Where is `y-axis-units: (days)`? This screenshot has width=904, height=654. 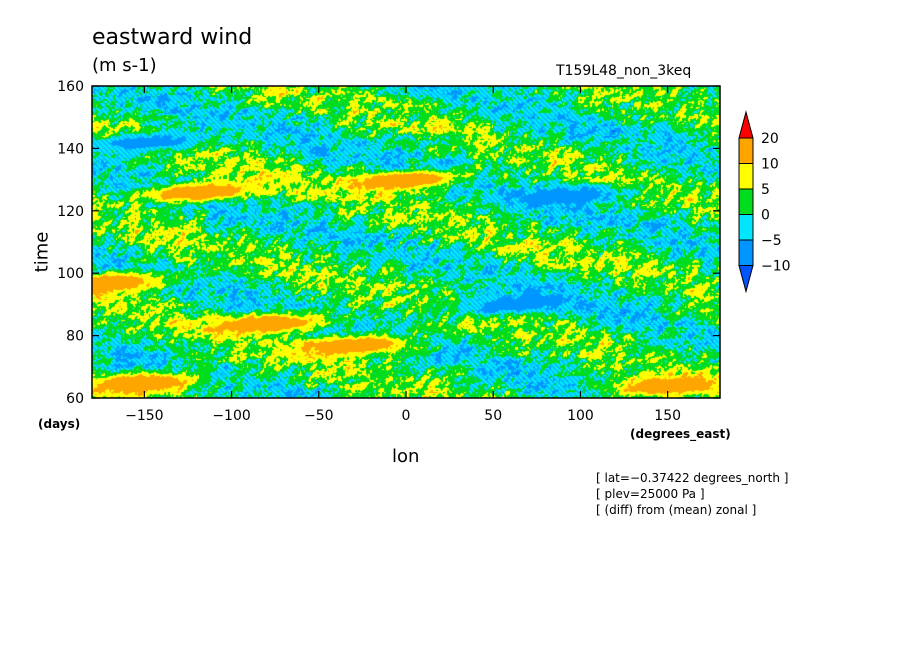 y-axis-units: (days) is located at coordinates (59, 424).